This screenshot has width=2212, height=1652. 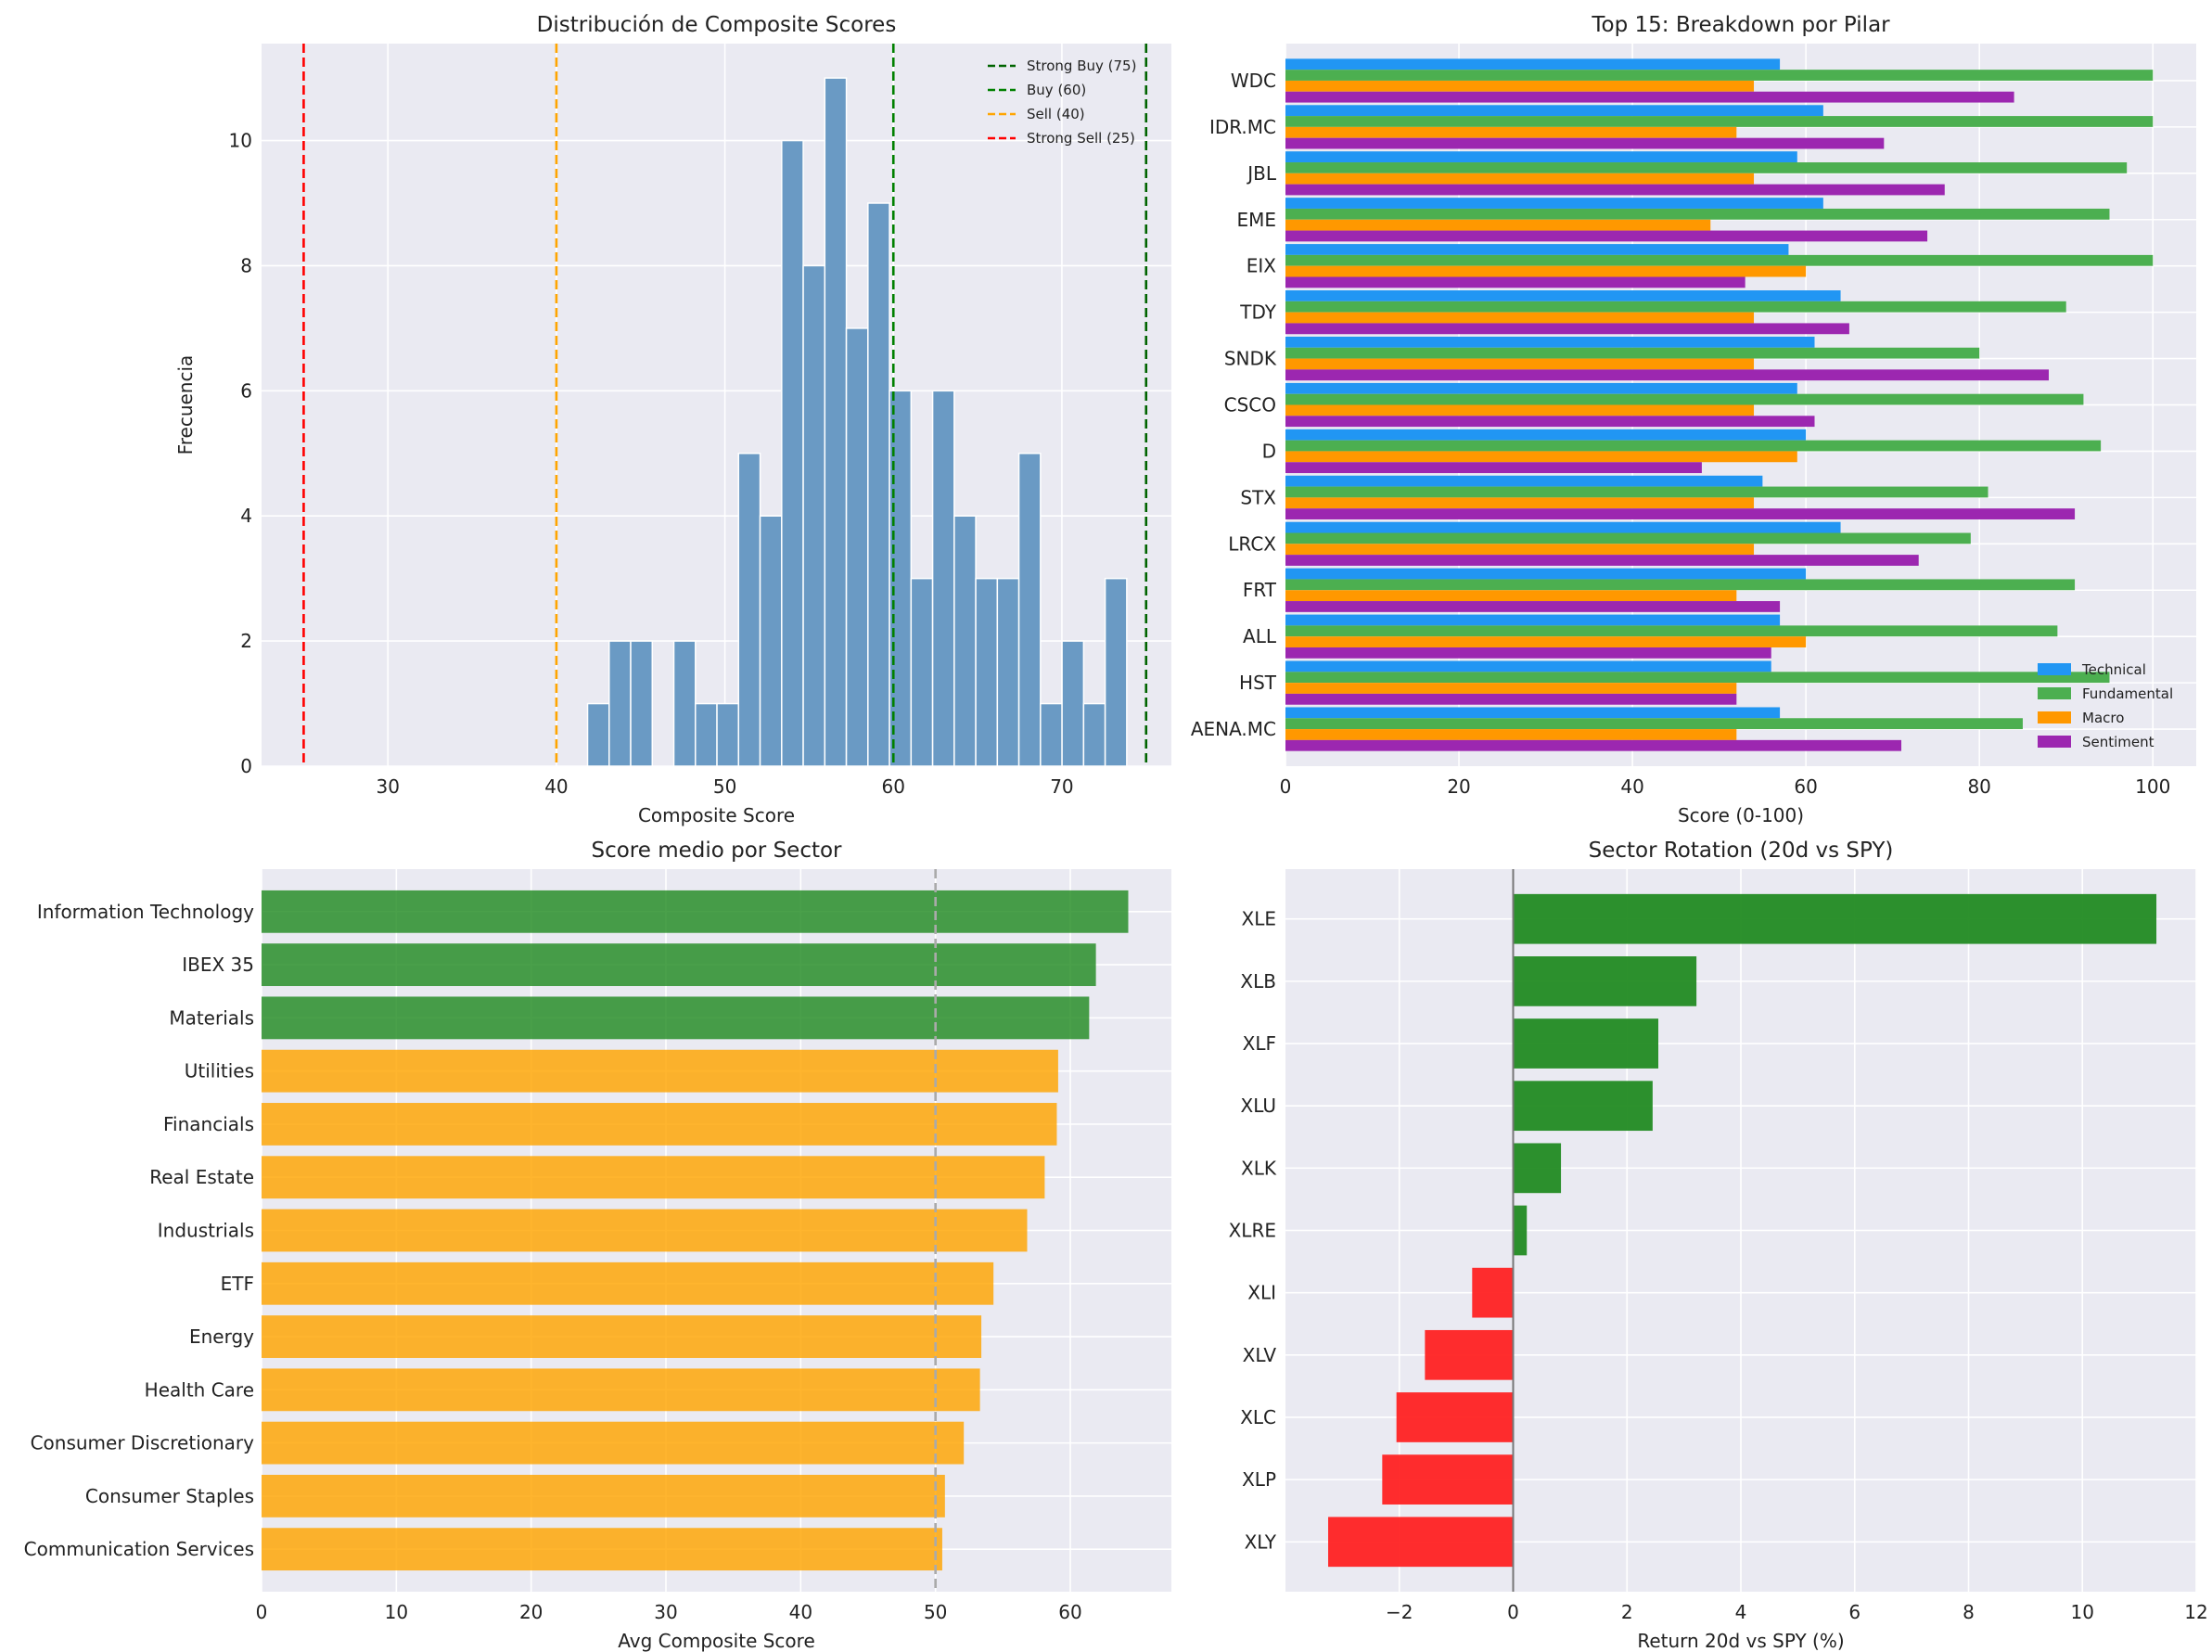 What do you see at coordinates (724, 786) in the screenshot?
I see `x-tick-label: 50` at bounding box center [724, 786].